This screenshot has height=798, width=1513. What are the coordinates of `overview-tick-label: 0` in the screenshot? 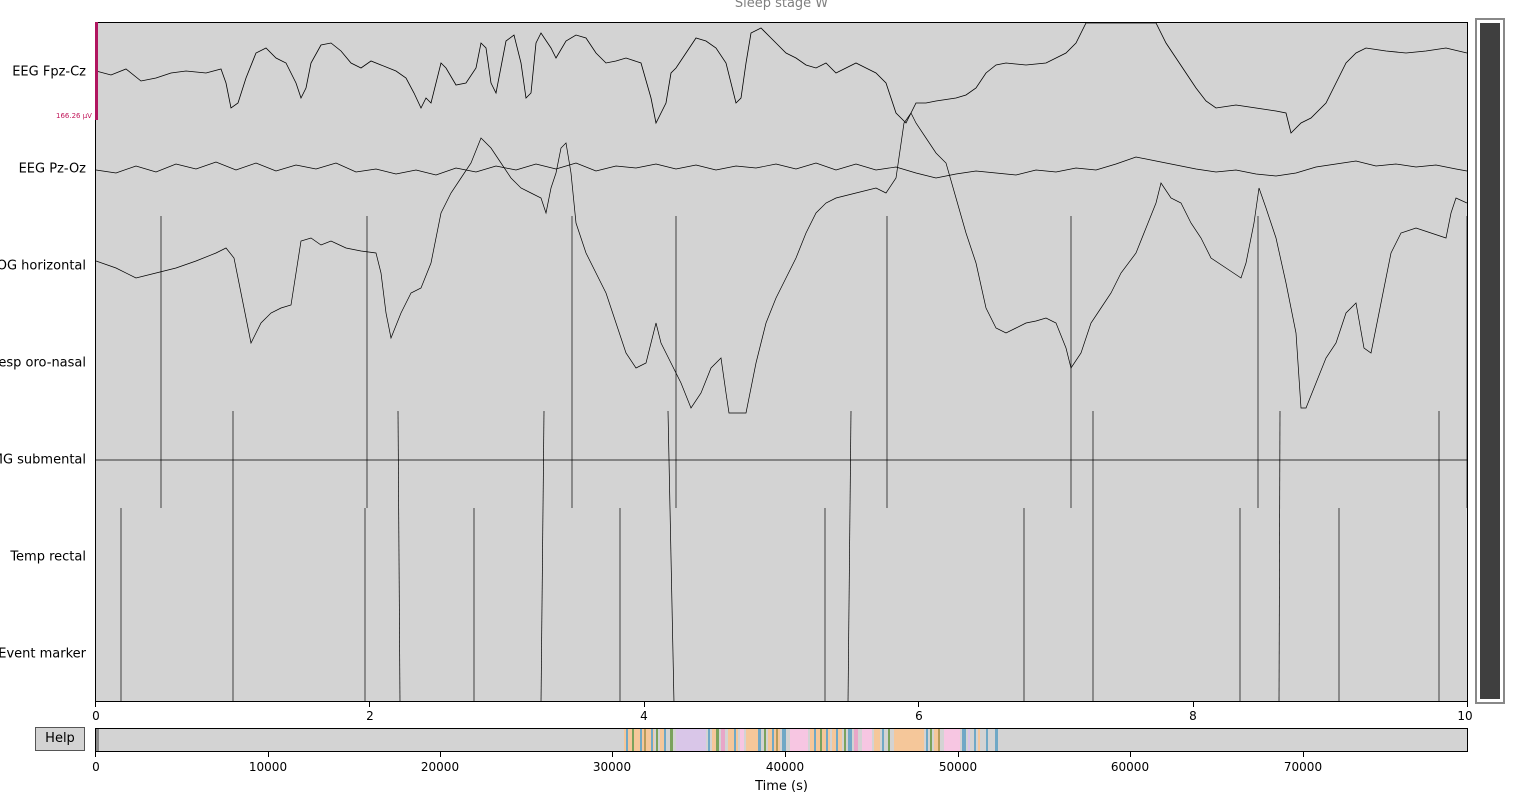 It's located at (96, 767).